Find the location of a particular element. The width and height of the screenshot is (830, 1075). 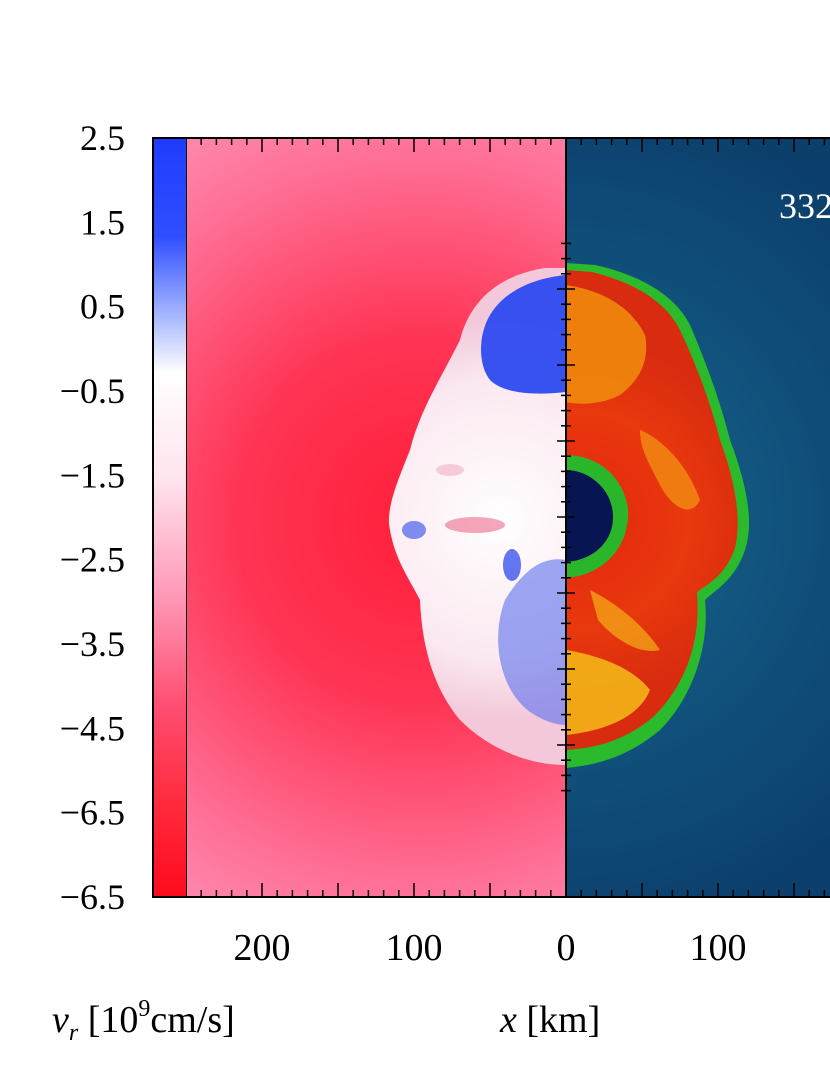

colorbar-tick-label: −1.5 is located at coordinates (92, 475).